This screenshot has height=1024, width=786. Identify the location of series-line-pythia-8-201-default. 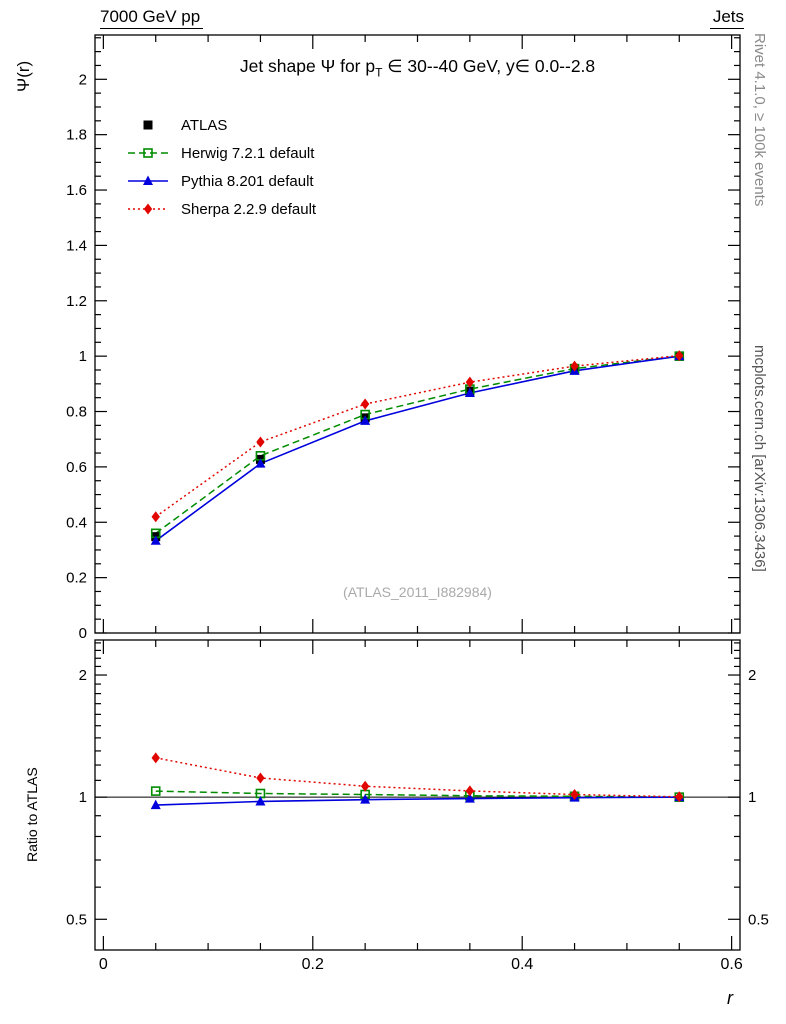
(417, 448).